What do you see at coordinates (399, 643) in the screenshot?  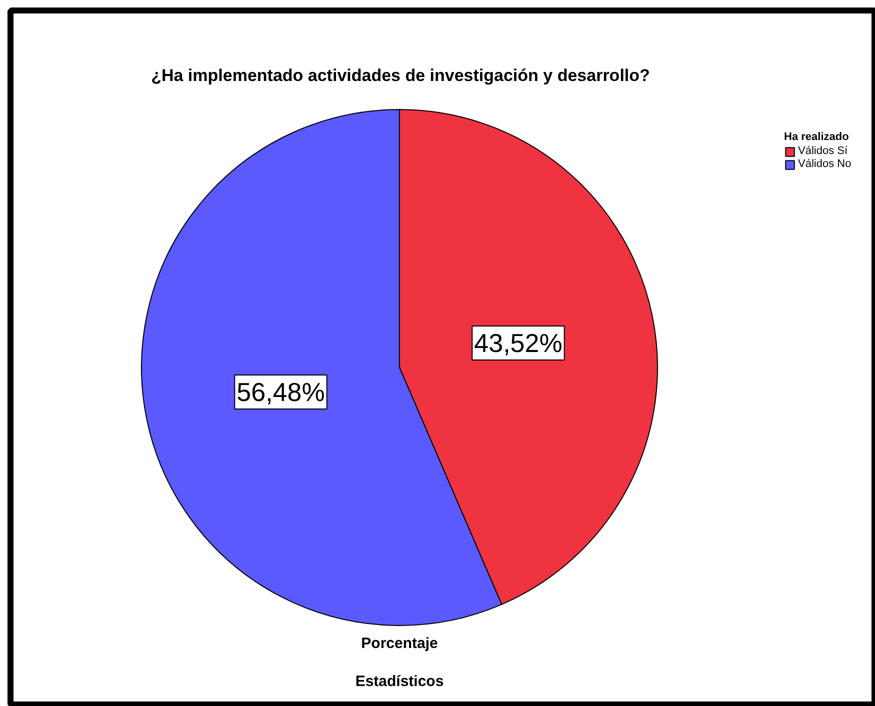 I see `text: Porcentaje` at bounding box center [399, 643].